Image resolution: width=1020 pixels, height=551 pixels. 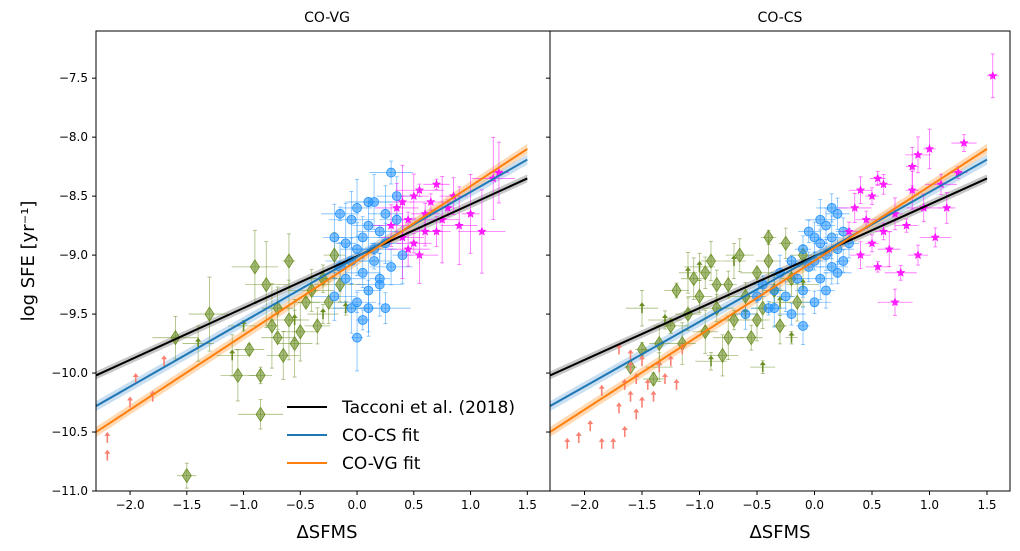 I want to click on y-tick-label: −10.5, so click(x=69, y=432).